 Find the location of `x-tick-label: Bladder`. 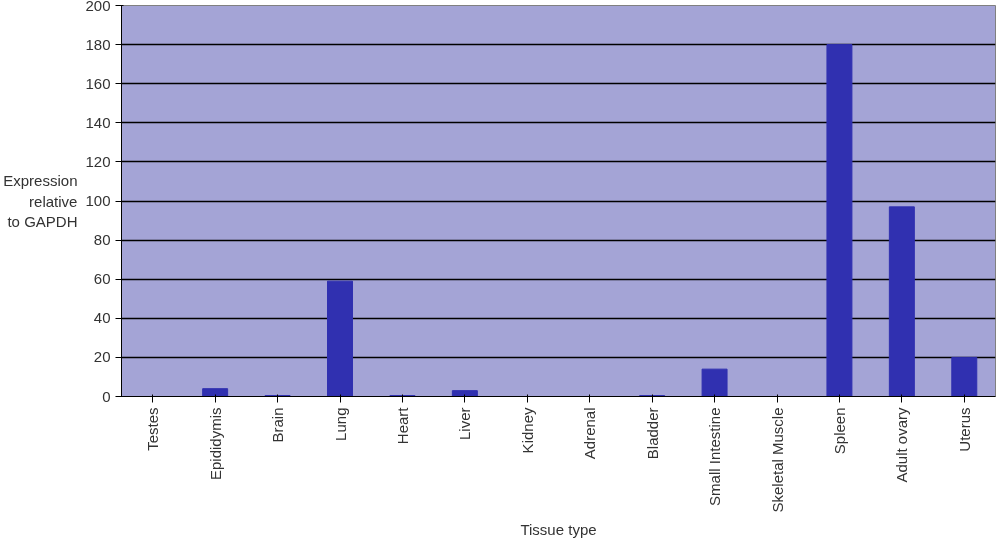

x-tick-label: Bladder is located at coordinates (652, 433).